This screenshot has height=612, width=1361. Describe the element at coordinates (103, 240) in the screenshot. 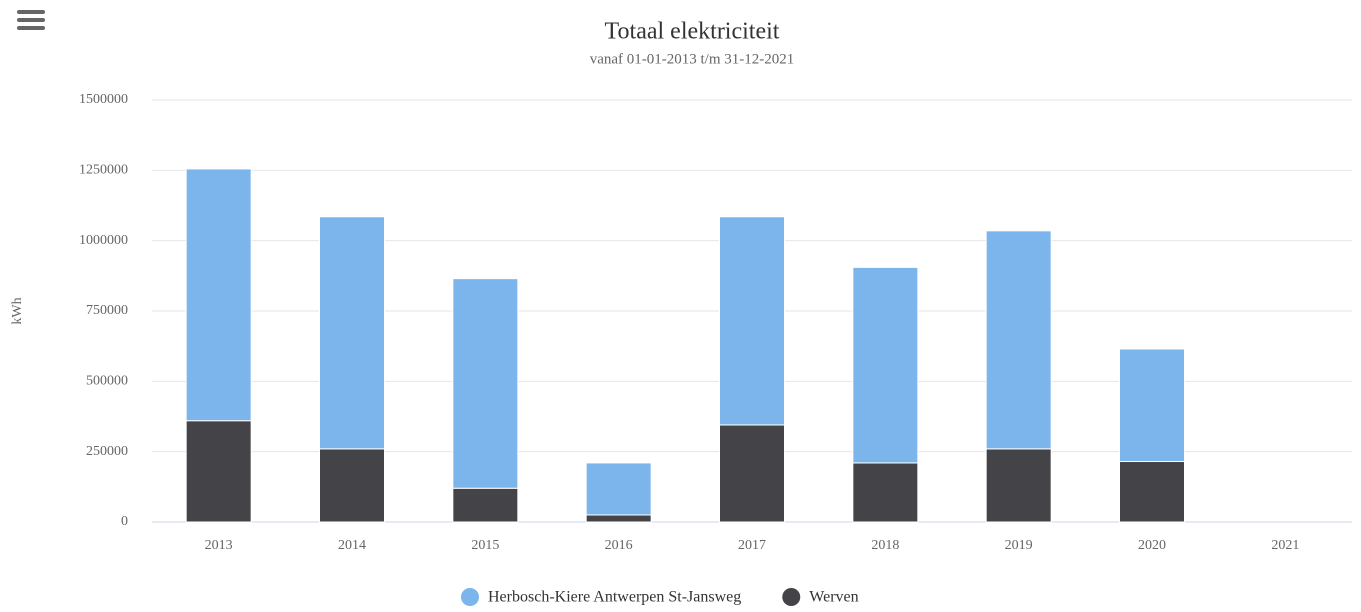

I see `y-tick-label: 1000000` at that location.